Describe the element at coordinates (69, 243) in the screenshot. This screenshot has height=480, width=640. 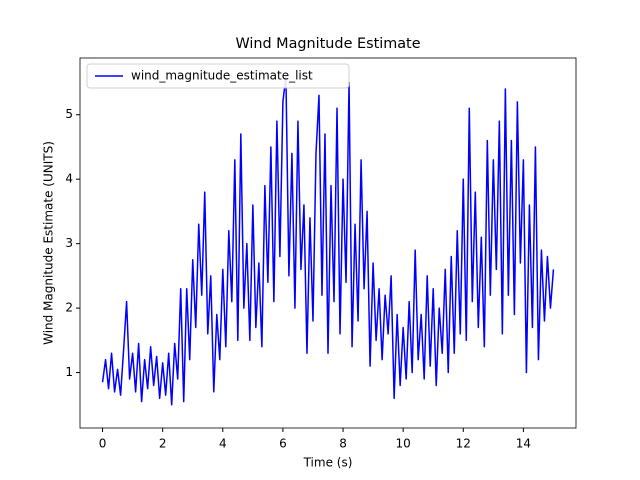
I see `y-tick-label: 3` at that location.